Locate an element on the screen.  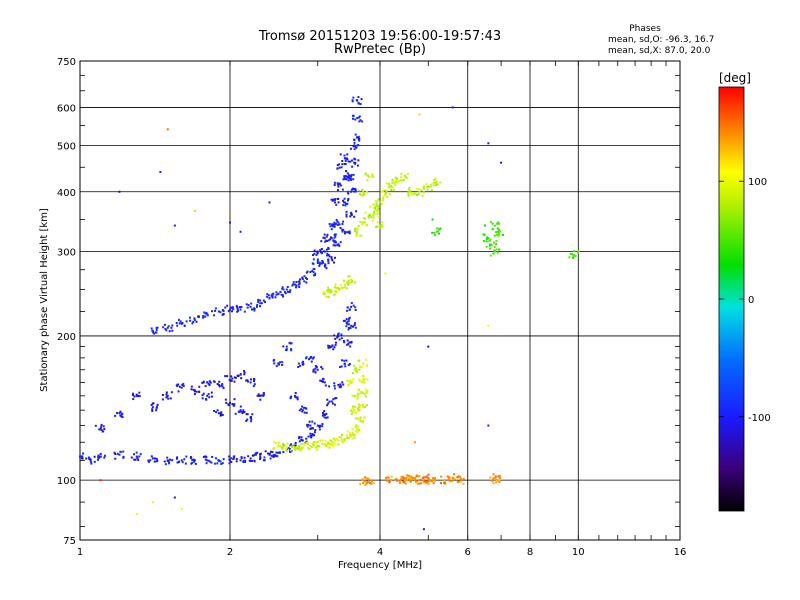
x-tick-label: 6 is located at coordinates (468, 552).